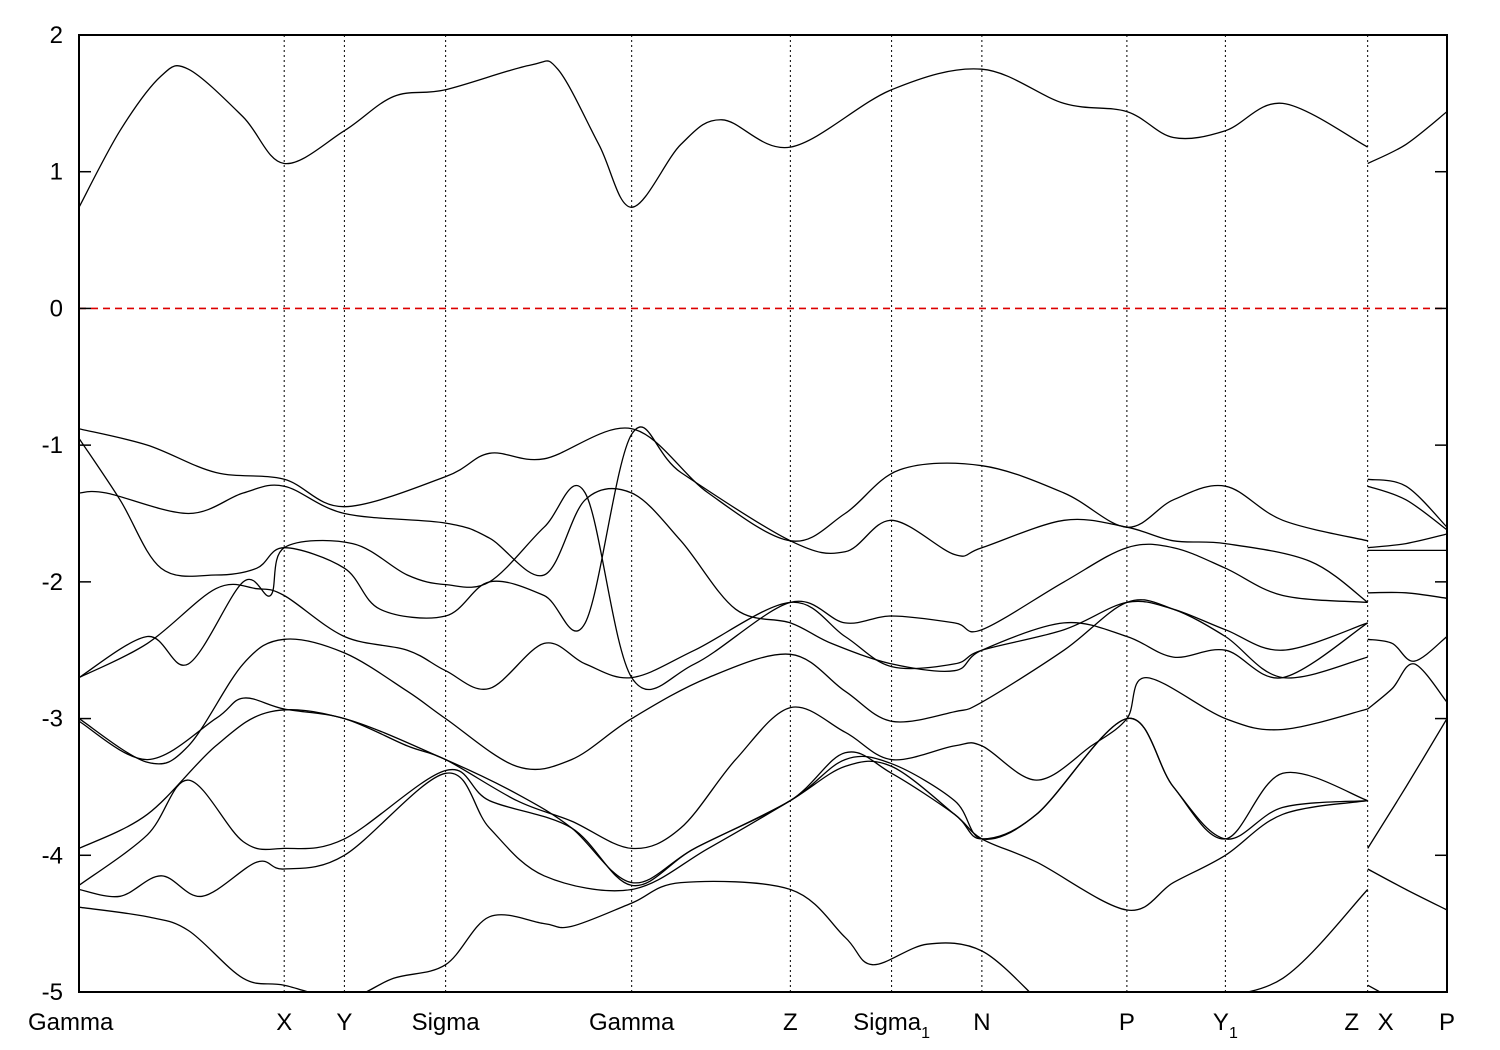  I want to click on y-tick-label: -3, so click(52, 719).